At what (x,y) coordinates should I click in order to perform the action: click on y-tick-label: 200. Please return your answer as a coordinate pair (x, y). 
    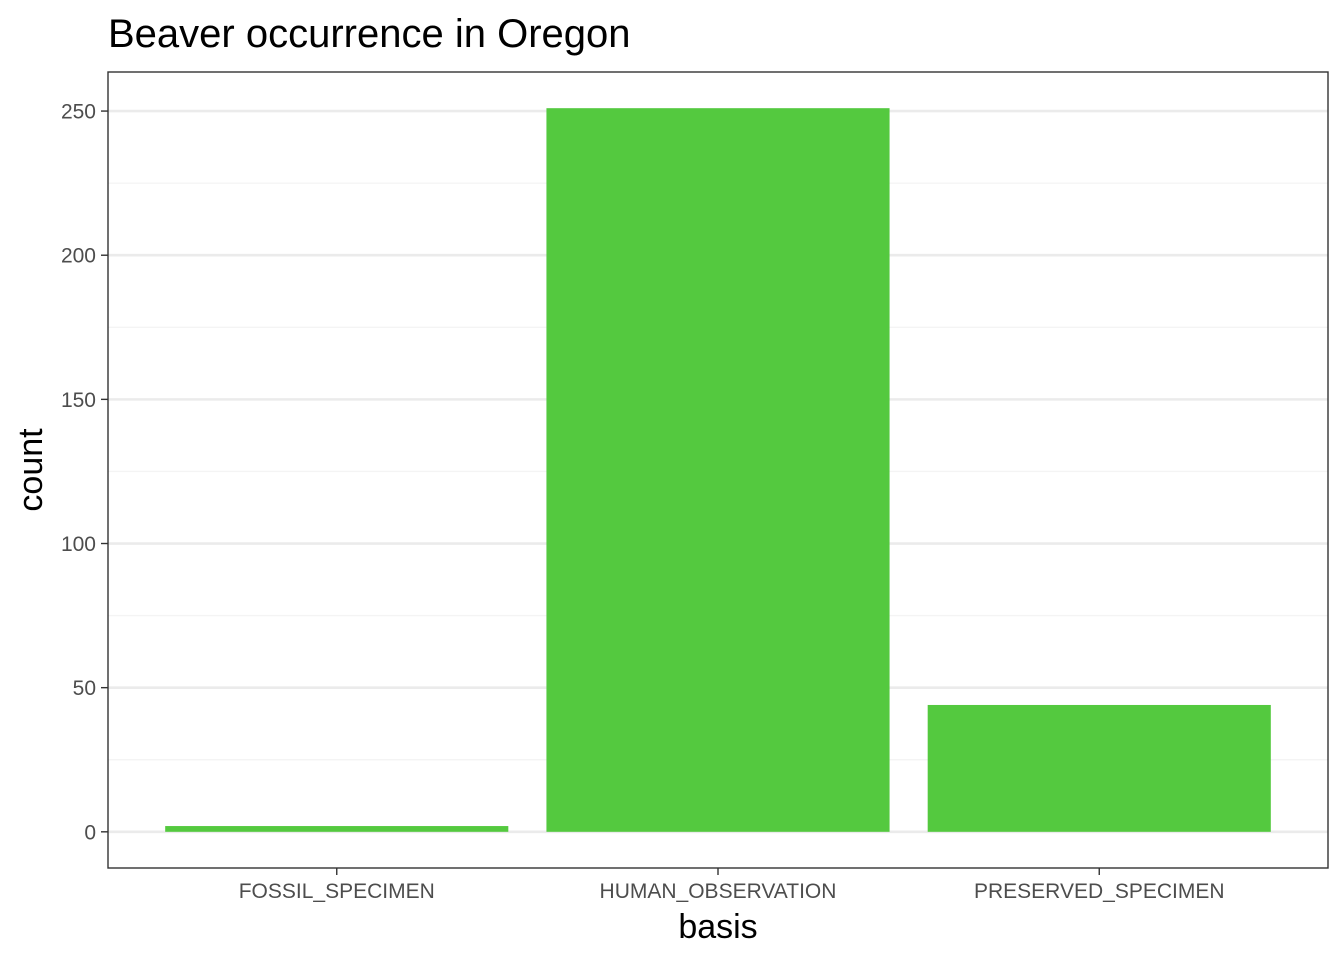
    Looking at the image, I should click on (78, 256).